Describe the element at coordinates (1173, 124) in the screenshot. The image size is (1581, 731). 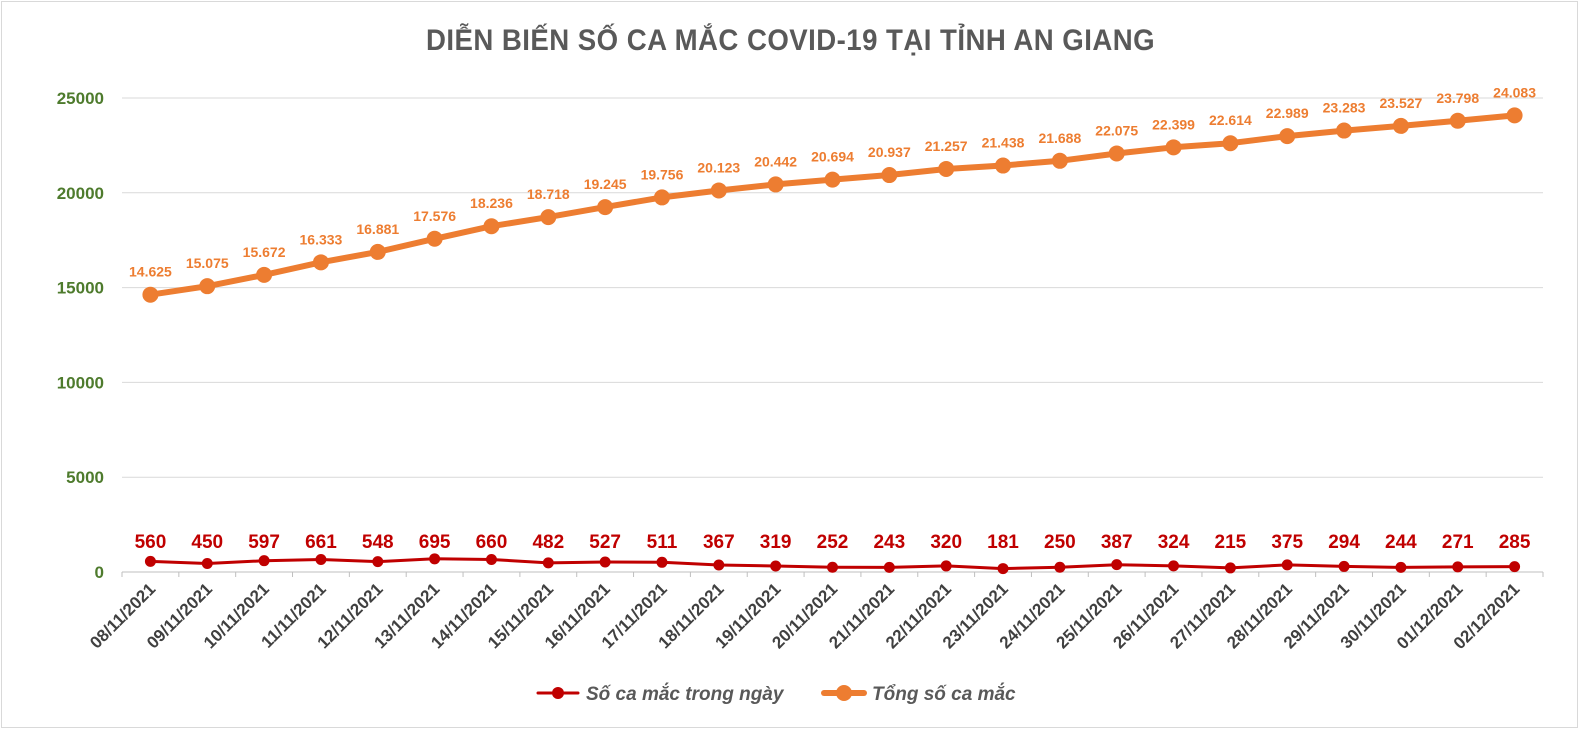
I see `total-cases-label: 22.399` at that location.